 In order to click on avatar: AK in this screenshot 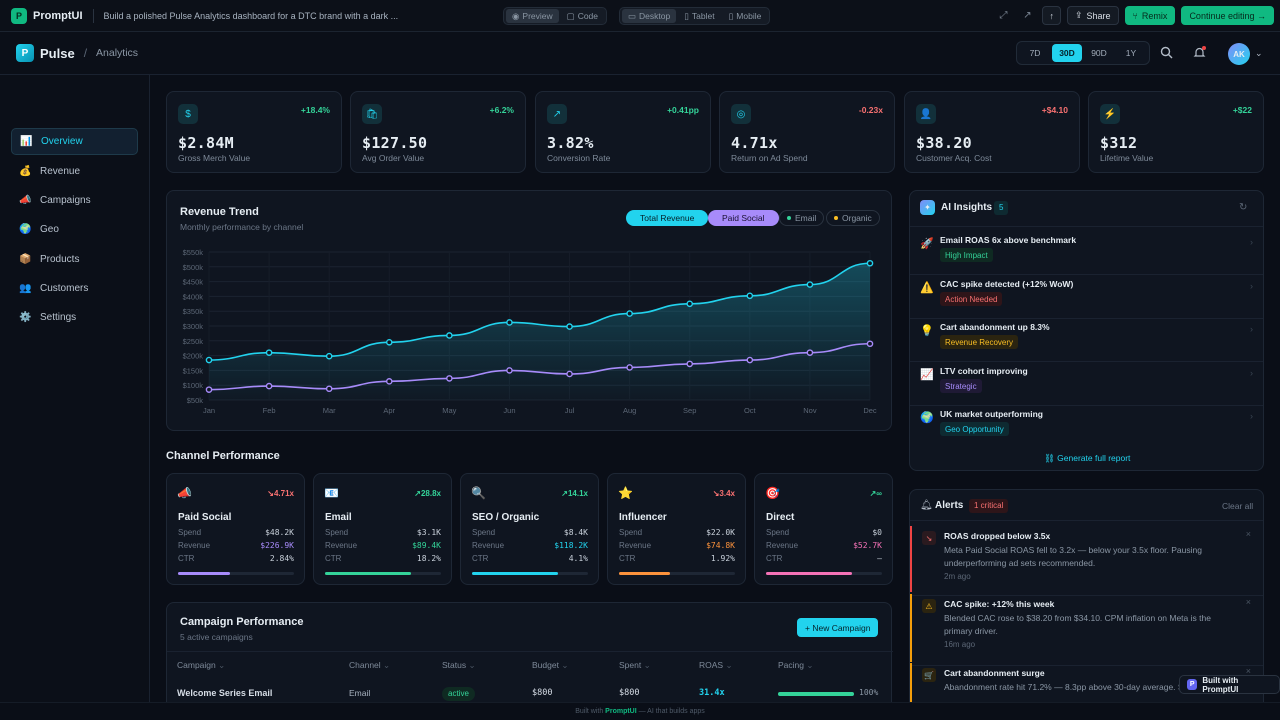, I will do `click(1239, 54)`.